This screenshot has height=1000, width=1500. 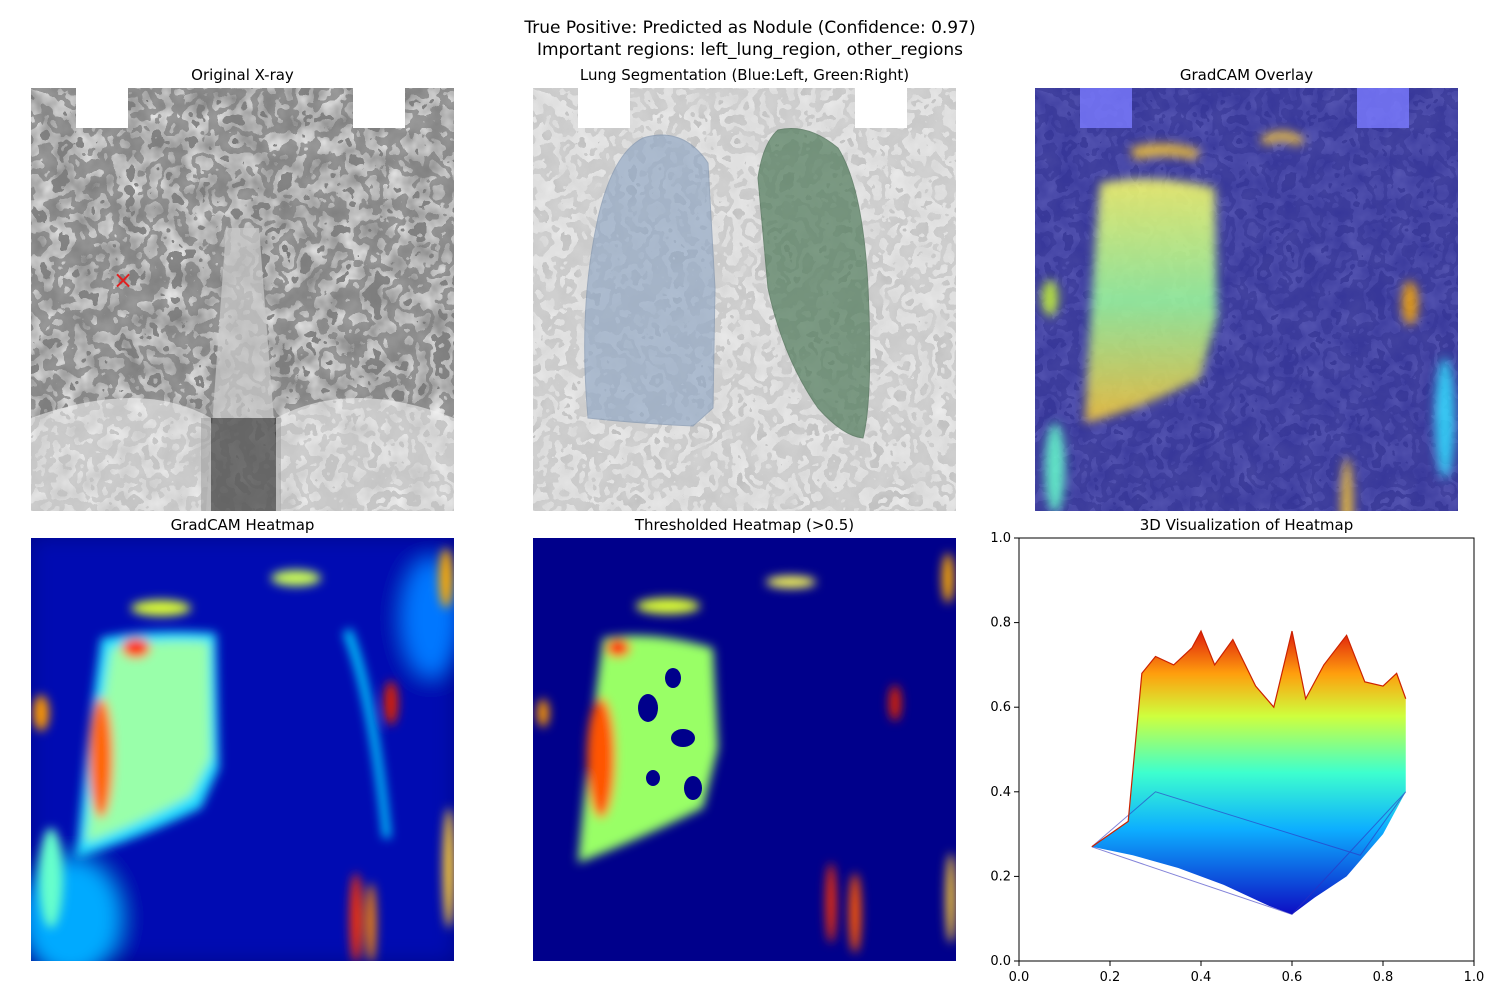 What do you see at coordinates (1383, 977) in the screenshot?
I see `x-tick-label: 0.8` at bounding box center [1383, 977].